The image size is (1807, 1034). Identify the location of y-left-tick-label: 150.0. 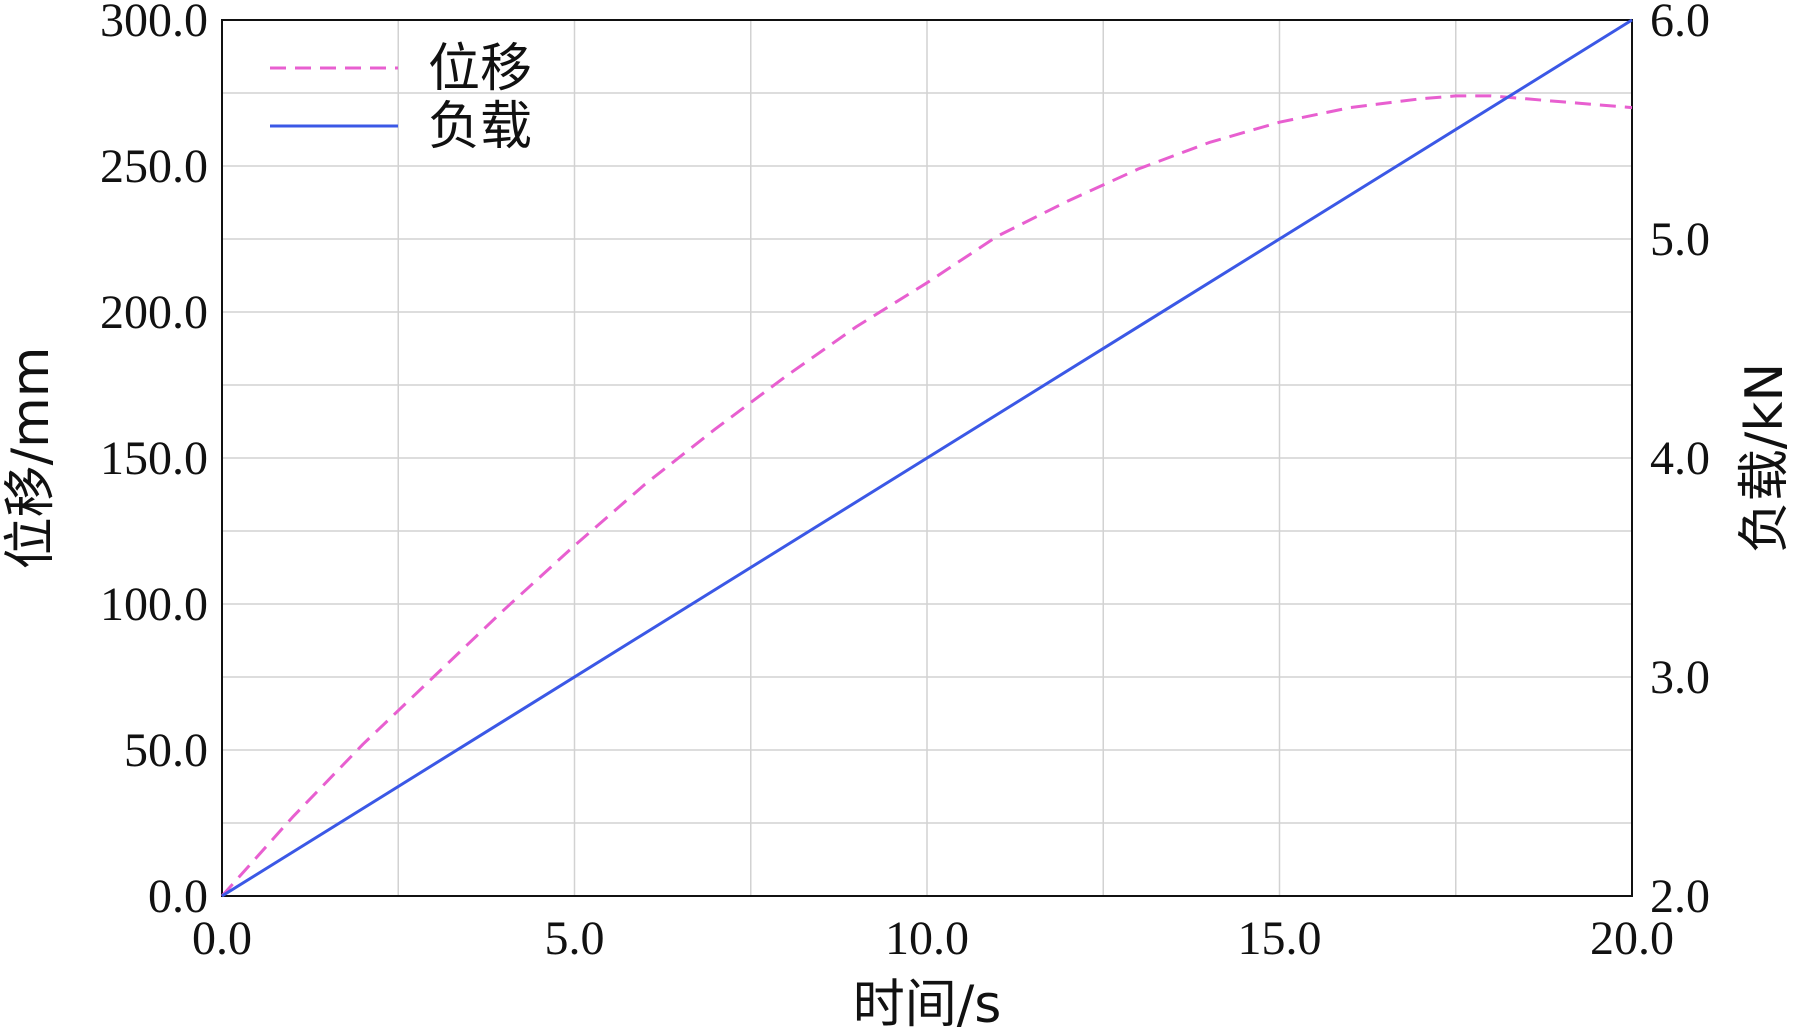
(154, 458).